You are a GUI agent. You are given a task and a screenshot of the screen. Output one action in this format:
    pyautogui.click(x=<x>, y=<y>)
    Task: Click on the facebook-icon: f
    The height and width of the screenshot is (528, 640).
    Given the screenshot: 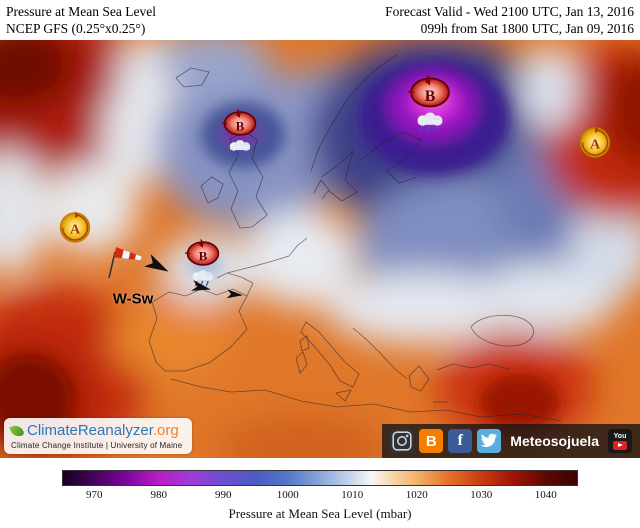 What is the action you would take?
    pyautogui.click(x=460, y=441)
    